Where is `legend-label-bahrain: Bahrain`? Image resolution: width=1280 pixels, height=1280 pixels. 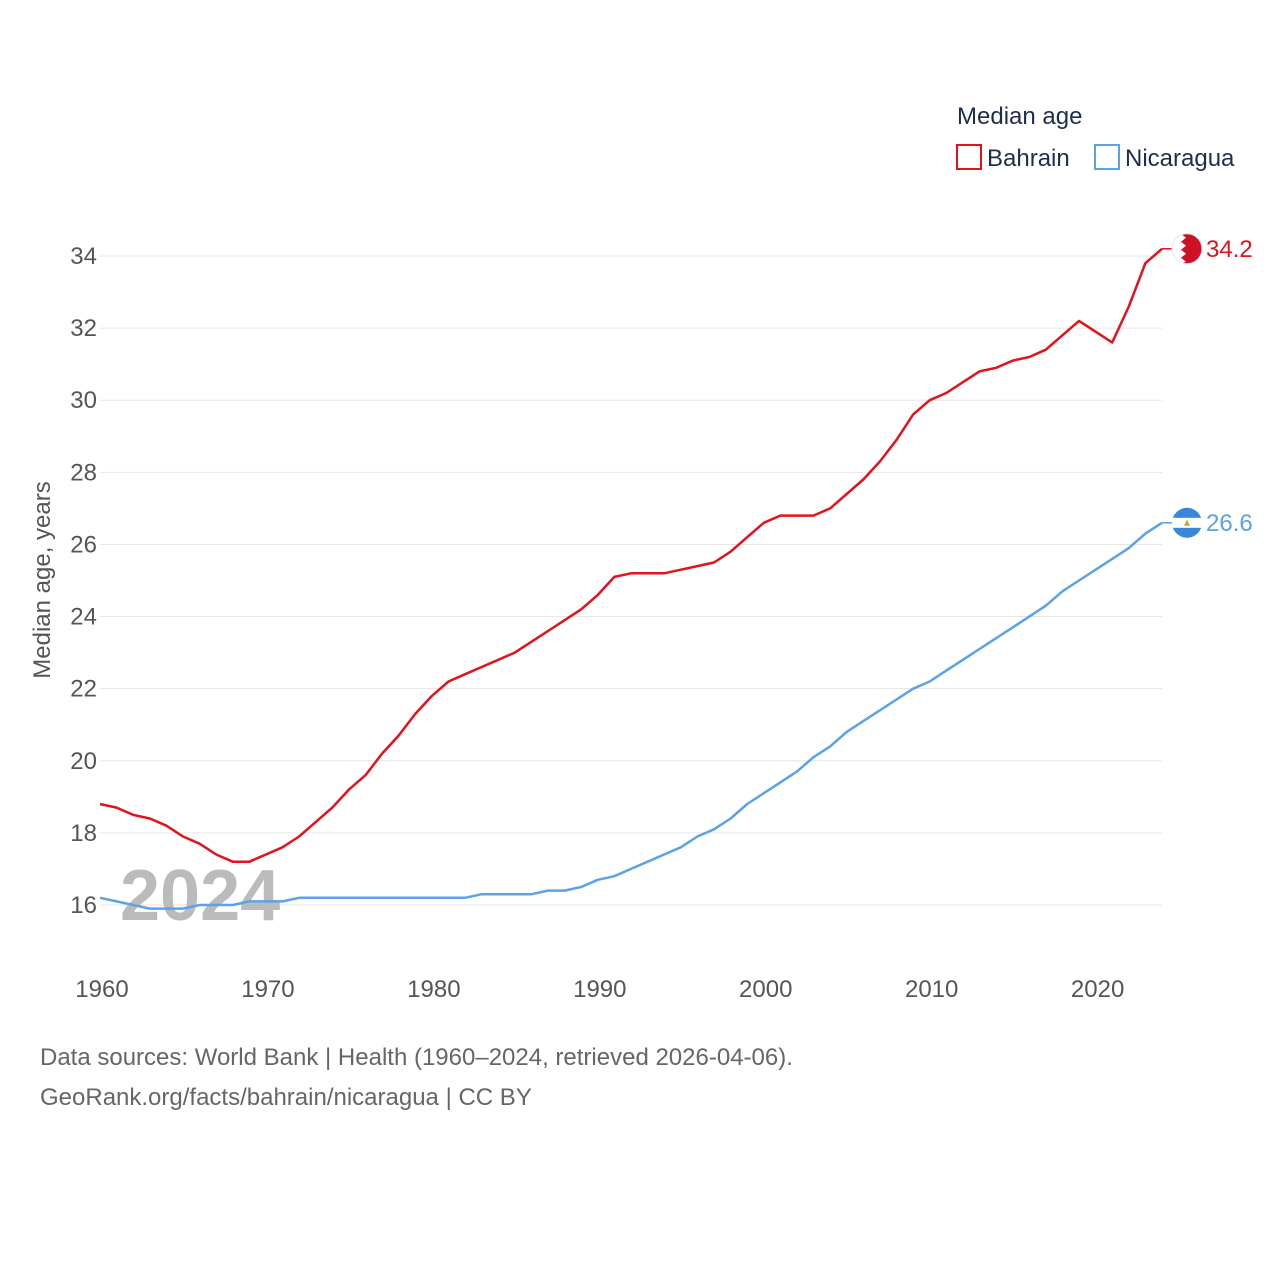
legend-label-bahrain: Bahrain is located at coordinates (1028, 158).